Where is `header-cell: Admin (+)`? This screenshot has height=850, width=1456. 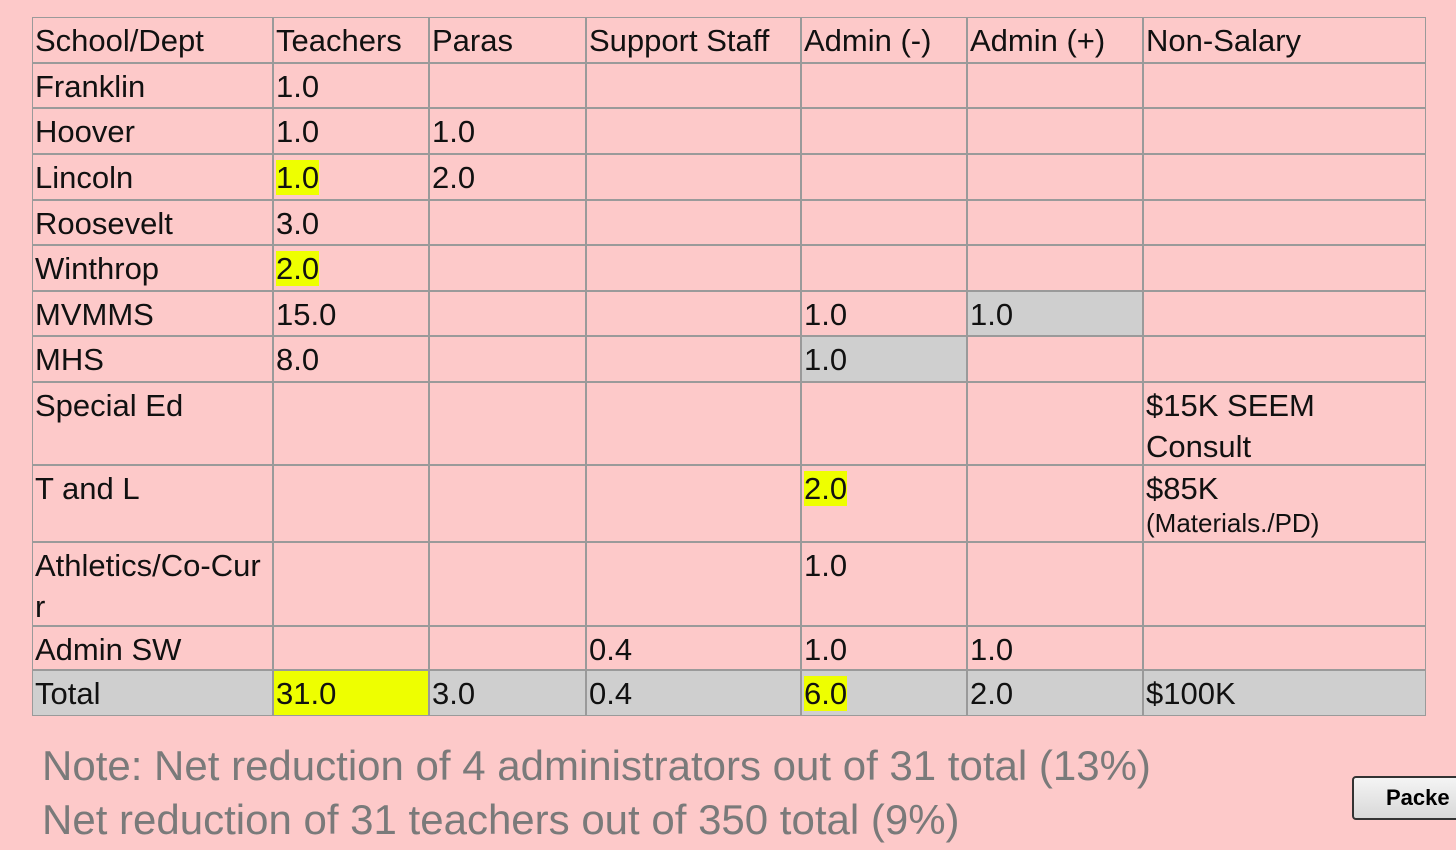
header-cell: Admin (+) is located at coordinates (1055, 40).